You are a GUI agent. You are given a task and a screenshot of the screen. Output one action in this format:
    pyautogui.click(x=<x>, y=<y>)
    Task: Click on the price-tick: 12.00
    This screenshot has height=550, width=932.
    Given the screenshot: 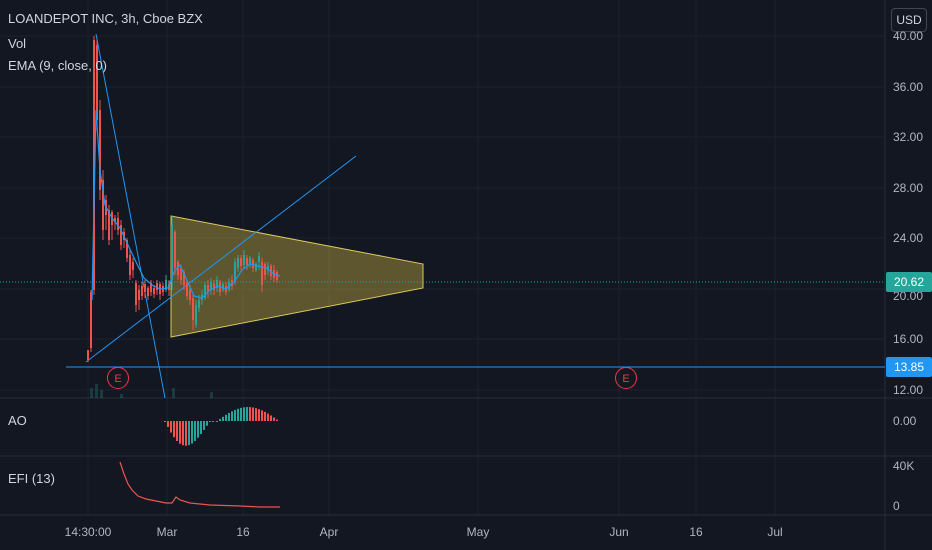 What is the action you would take?
    pyautogui.click(x=908, y=390)
    